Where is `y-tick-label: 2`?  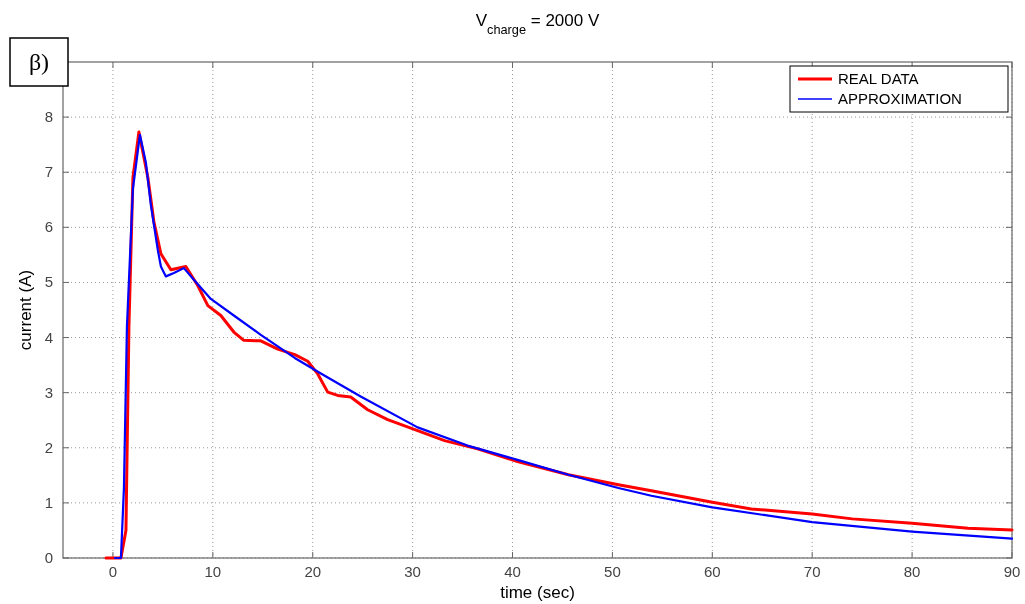 y-tick-label: 2 is located at coordinates (48, 447).